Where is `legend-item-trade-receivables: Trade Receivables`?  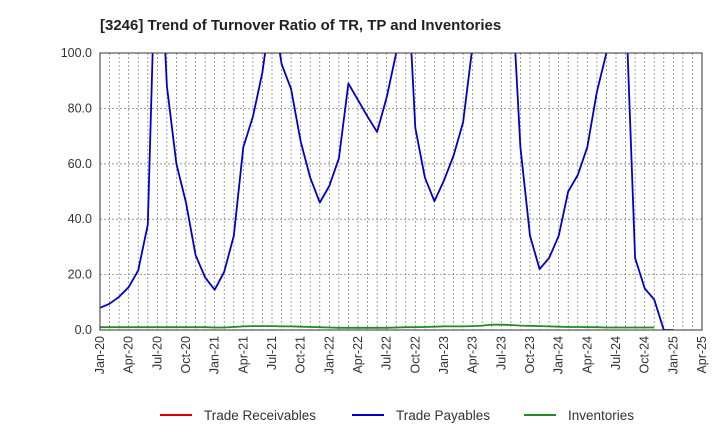
legend-item-trade-receivables: Trade Receivables is located at coordinates (238, 415).